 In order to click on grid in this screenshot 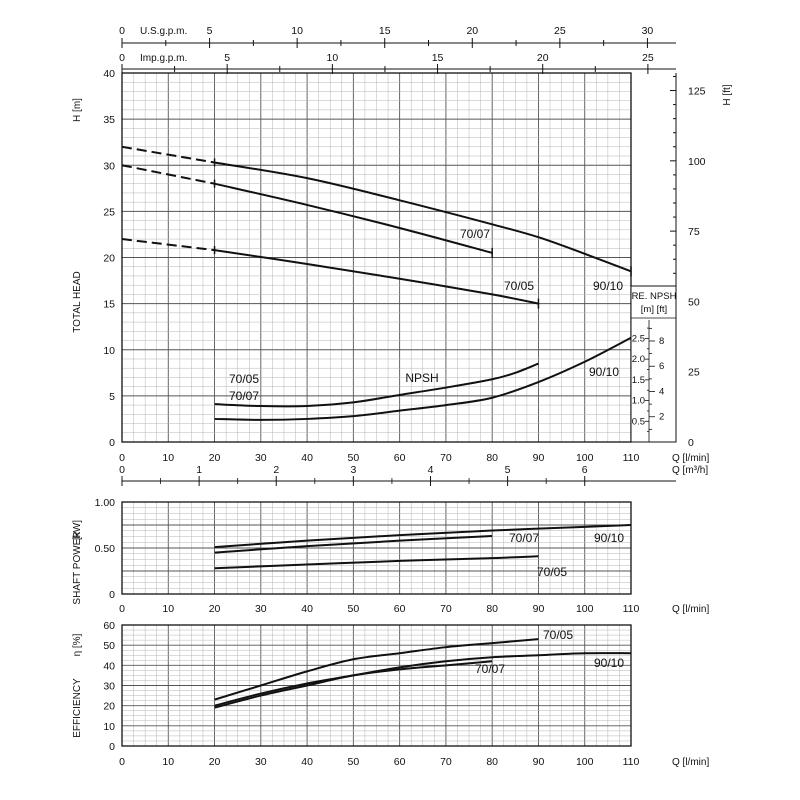, I will do `click(376, 548)`.